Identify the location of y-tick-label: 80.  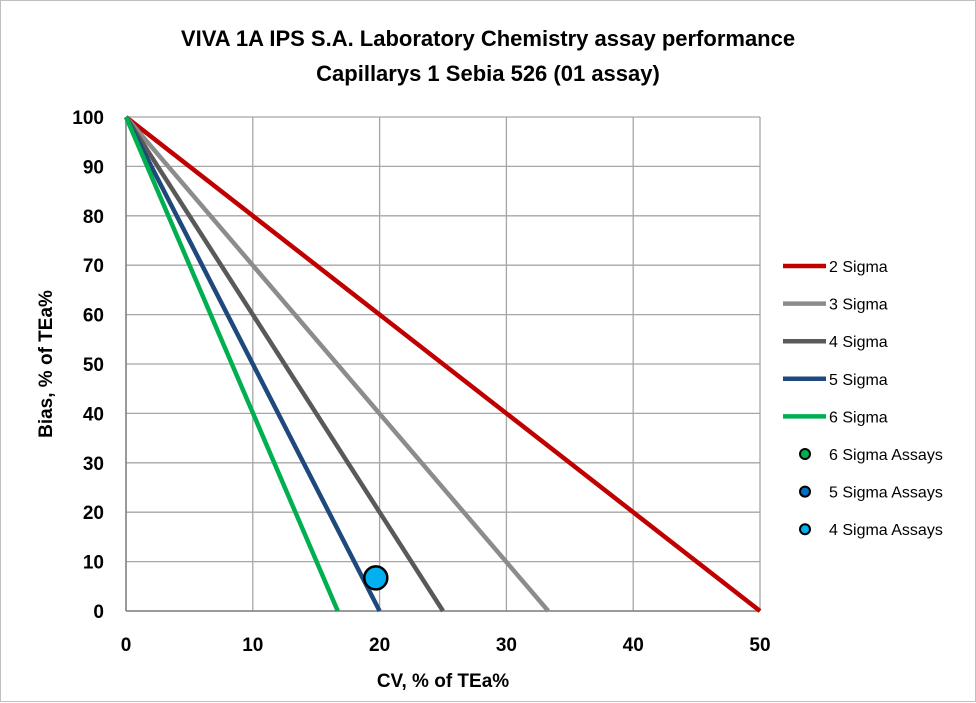
(93, 217).